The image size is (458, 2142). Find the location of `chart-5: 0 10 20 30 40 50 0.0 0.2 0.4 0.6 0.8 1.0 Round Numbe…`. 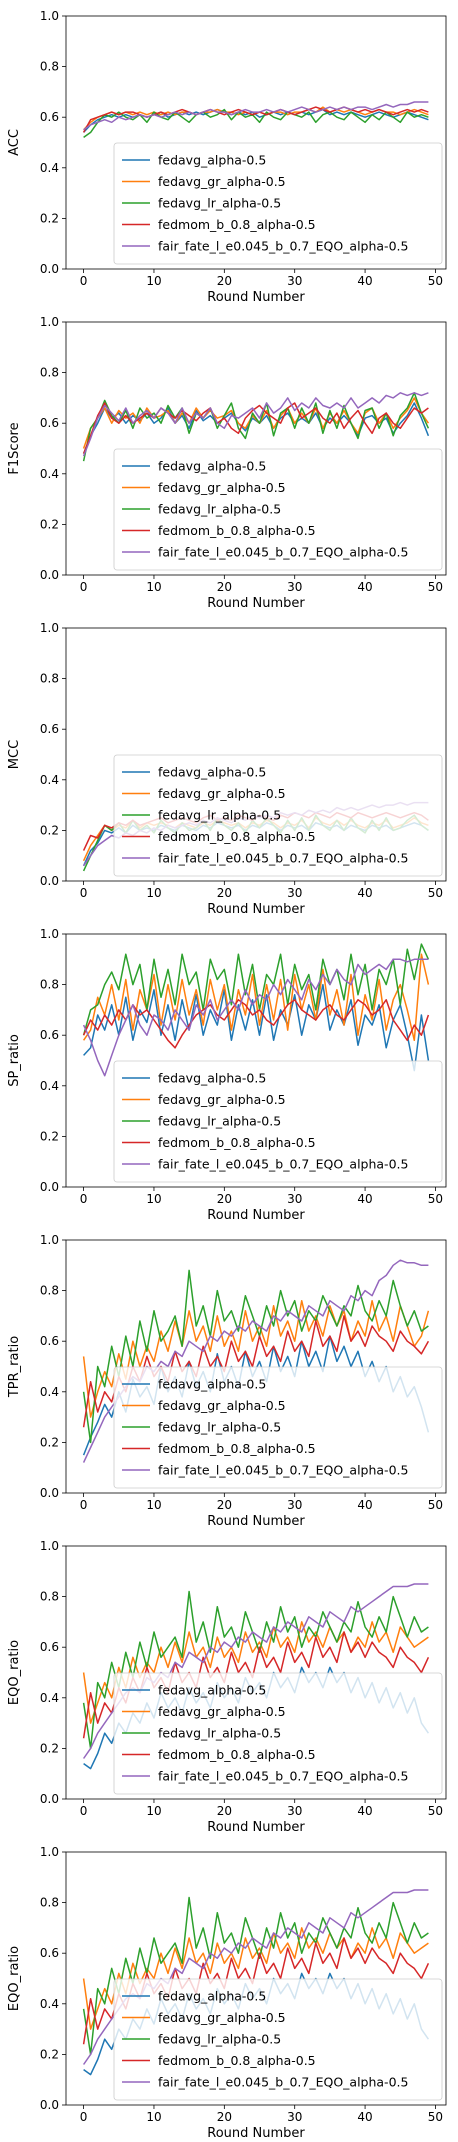

chart-5: 0 10 20 30 40 50 0.0 0.2 0.4 0.6 0.8 1.0 Round Numbe… is located at coordinates (227, 1687).